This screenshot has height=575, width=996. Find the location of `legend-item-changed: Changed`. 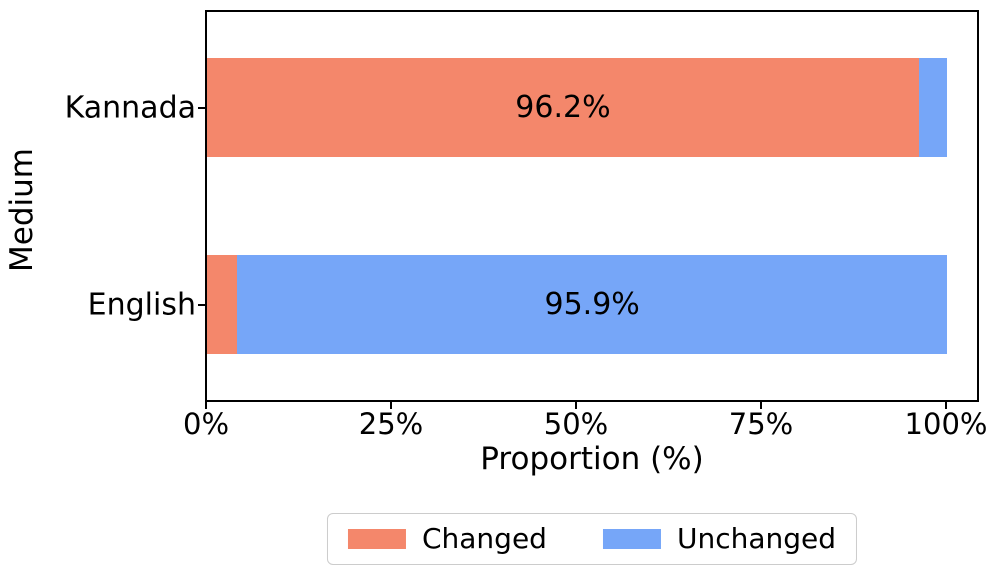

legend-item-changed: Changed is located at coordinates (447, 539).